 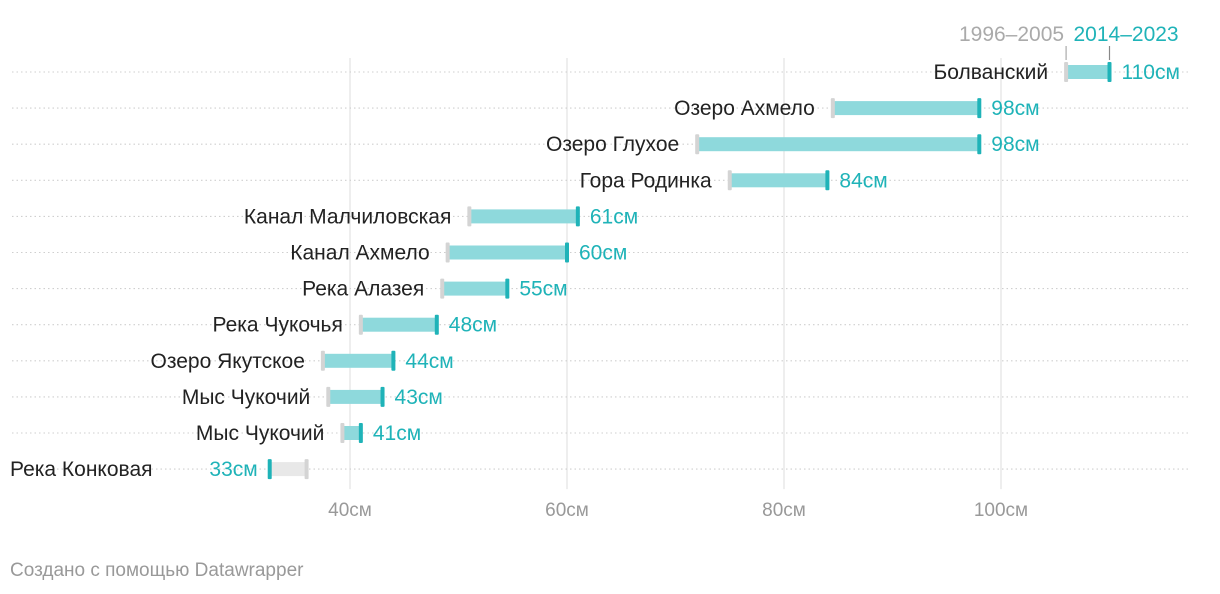 I want to click on value-label: 110см, so click(x=1151, y=72).